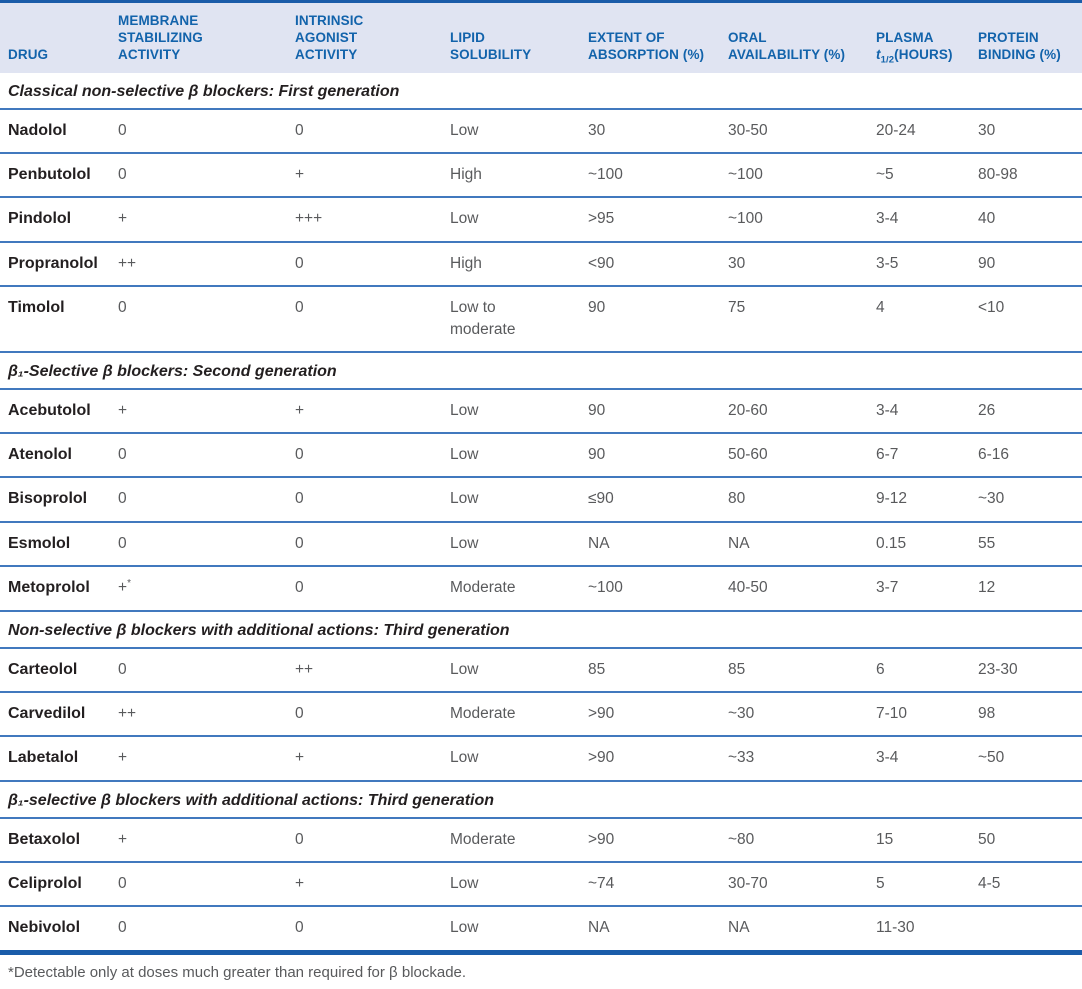 This screenshot has width=1082, height=989. I want to click on cell-oral: 50-60, so click(794, 455).